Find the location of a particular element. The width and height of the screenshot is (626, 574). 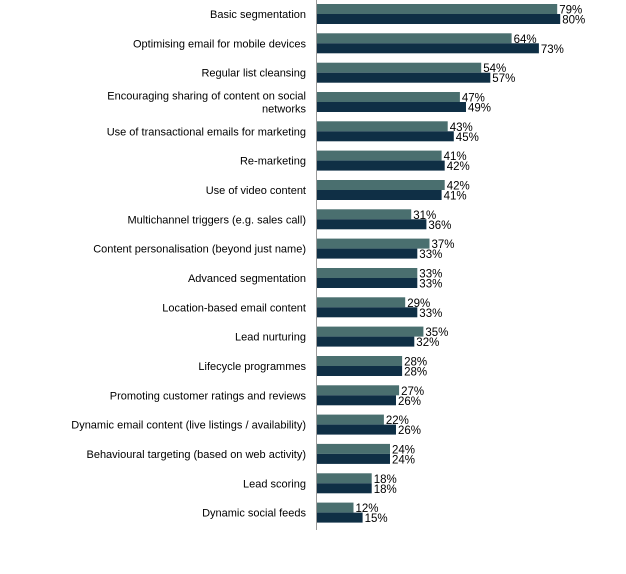

category-label-line: networks is located at coordinates (284, 110).